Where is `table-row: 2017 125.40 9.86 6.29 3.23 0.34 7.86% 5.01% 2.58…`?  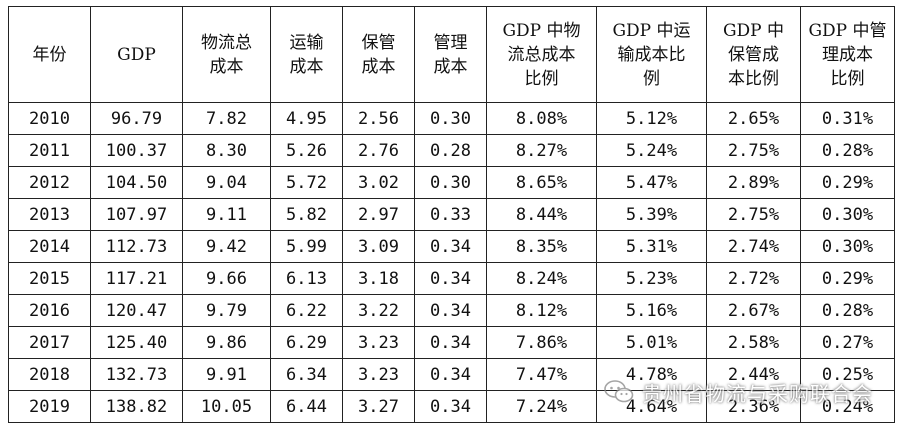
table-row: 2017 125.40 9.86 6.29 3.23 0.34 7.86% 5.01% 2.58… is located at coordinates (451, 342).